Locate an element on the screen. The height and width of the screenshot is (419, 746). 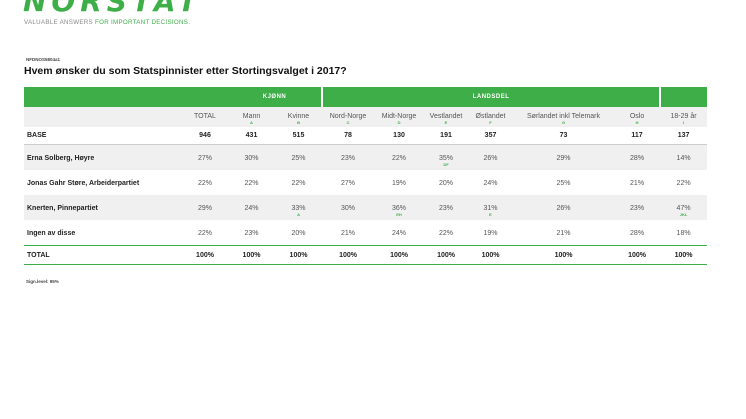
column-header: TOTAL is located at coordinates (205, 113).